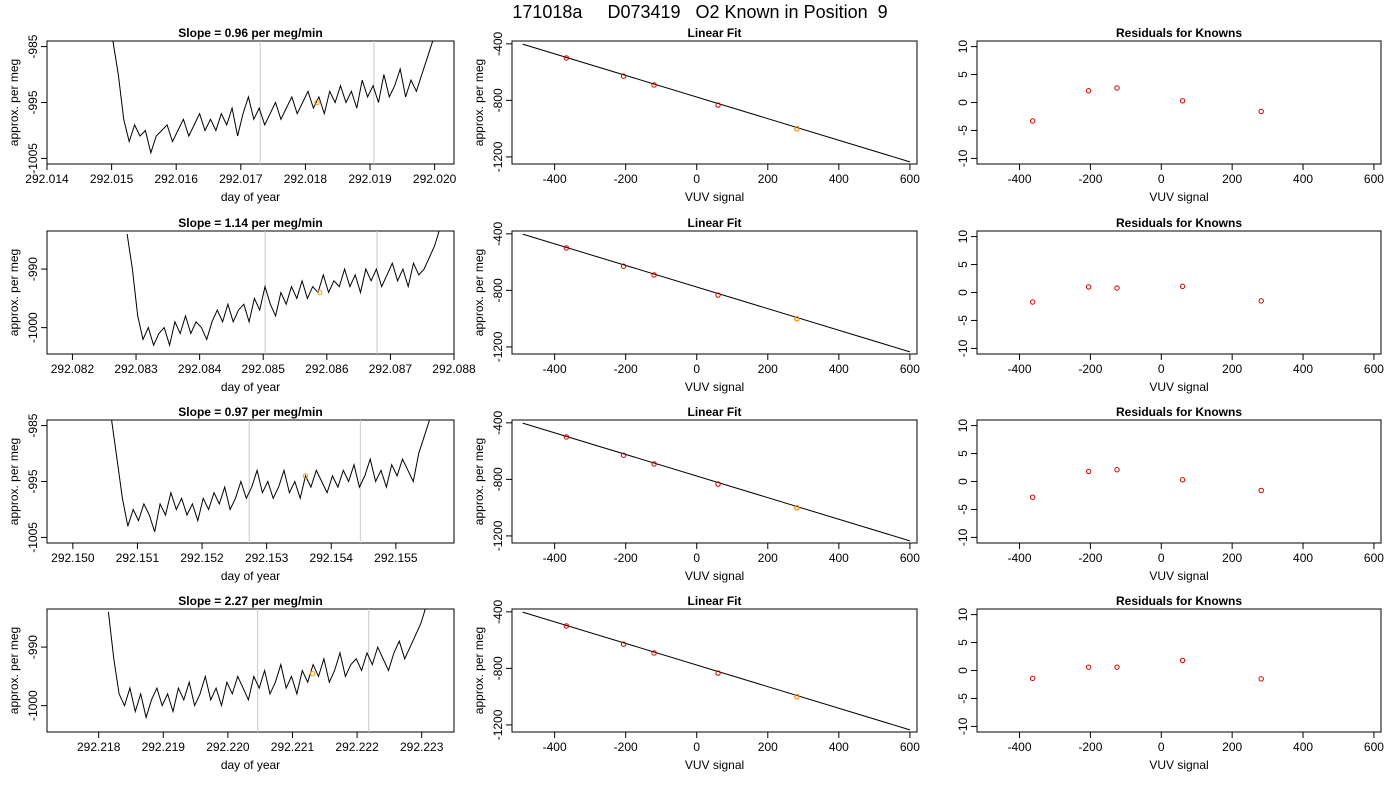 This screenshot has width=1400, height=800. Describe the element at coordinates (910, 179) in the screenshot. I see `chart-1-x-tick-label: 600` at that location.